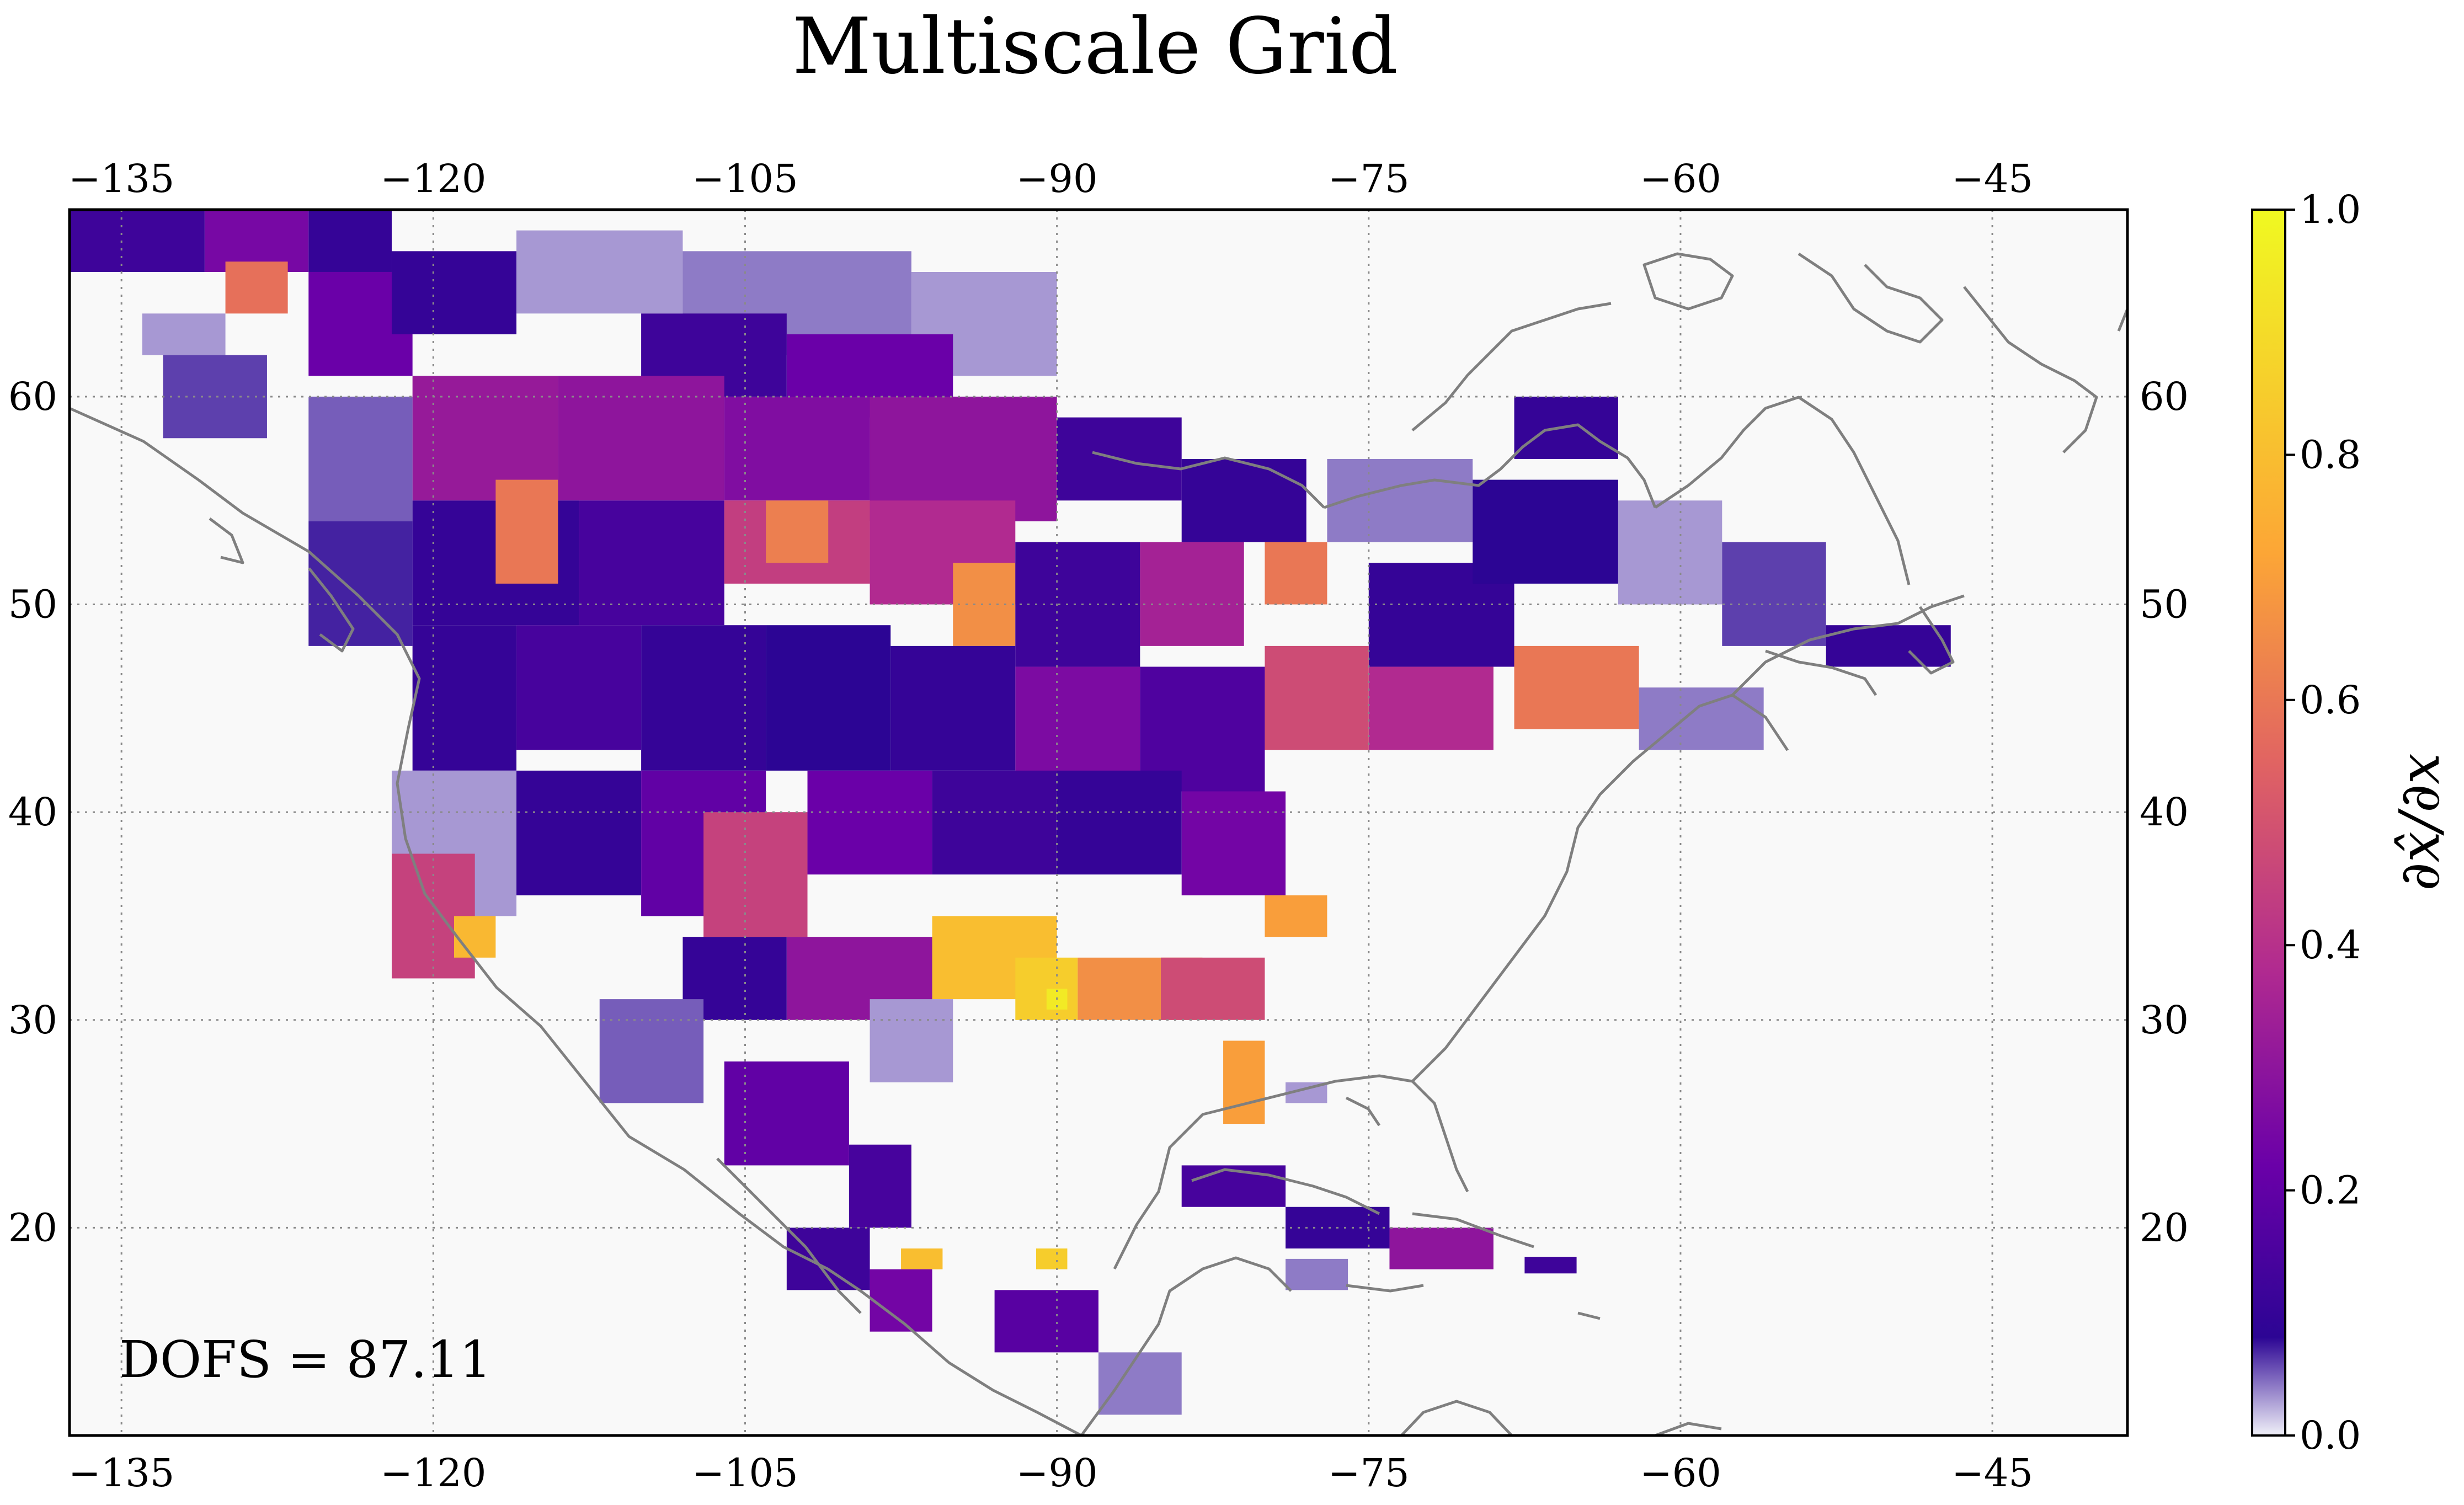  Describe the element at coordinates (2330, 1435) in the screenshot. I see `colorbar-tick-label: 0.0` at that location.